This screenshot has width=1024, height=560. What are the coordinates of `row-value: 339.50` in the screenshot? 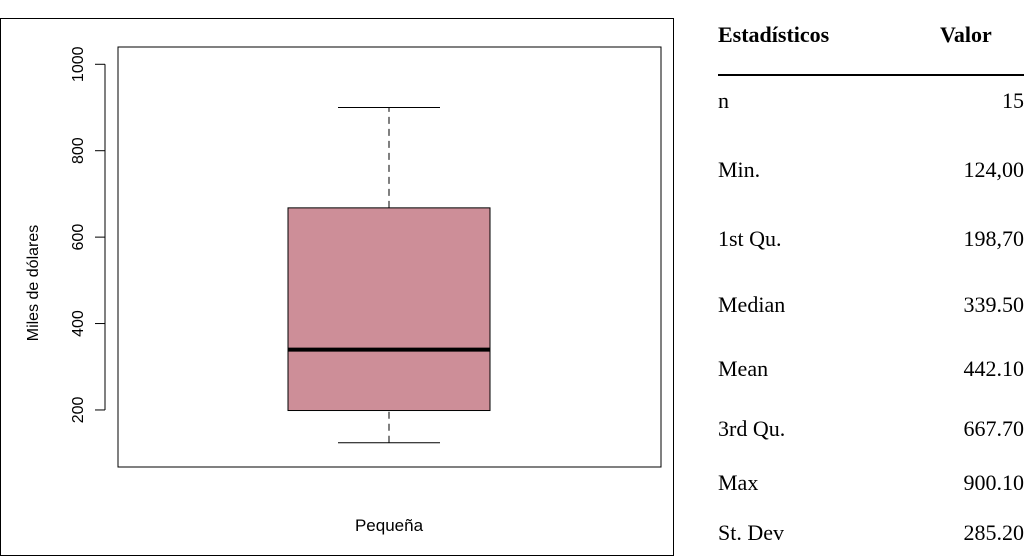 It's located at (993, 304).